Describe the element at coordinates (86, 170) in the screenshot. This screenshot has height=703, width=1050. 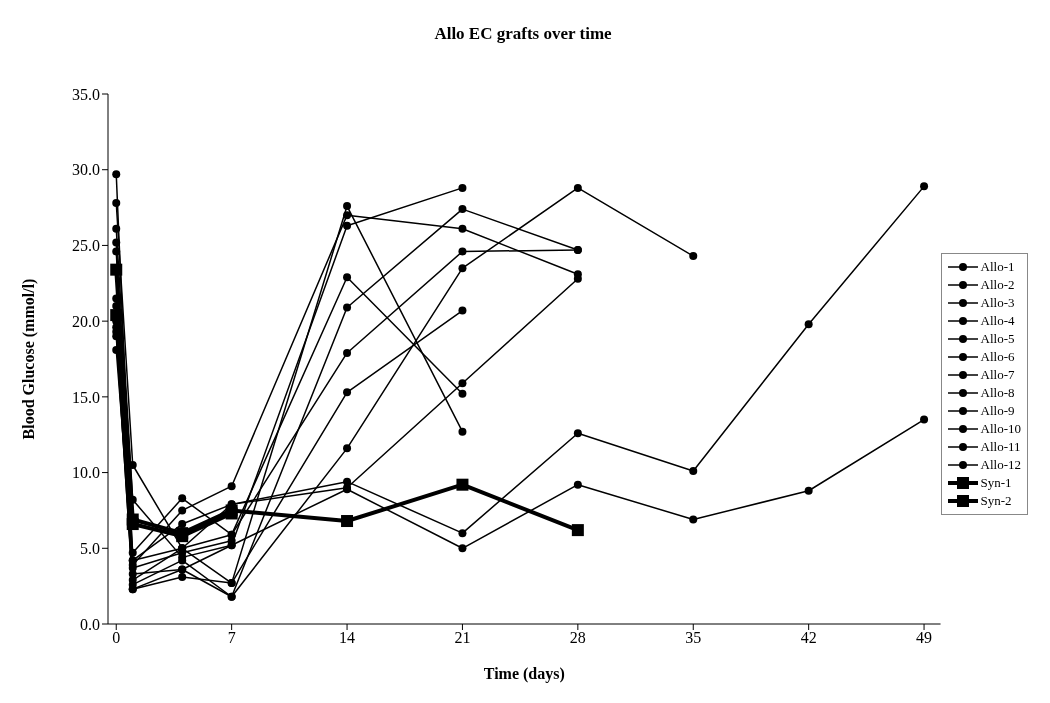
I see `y-tick-label: 30.0` at that location.